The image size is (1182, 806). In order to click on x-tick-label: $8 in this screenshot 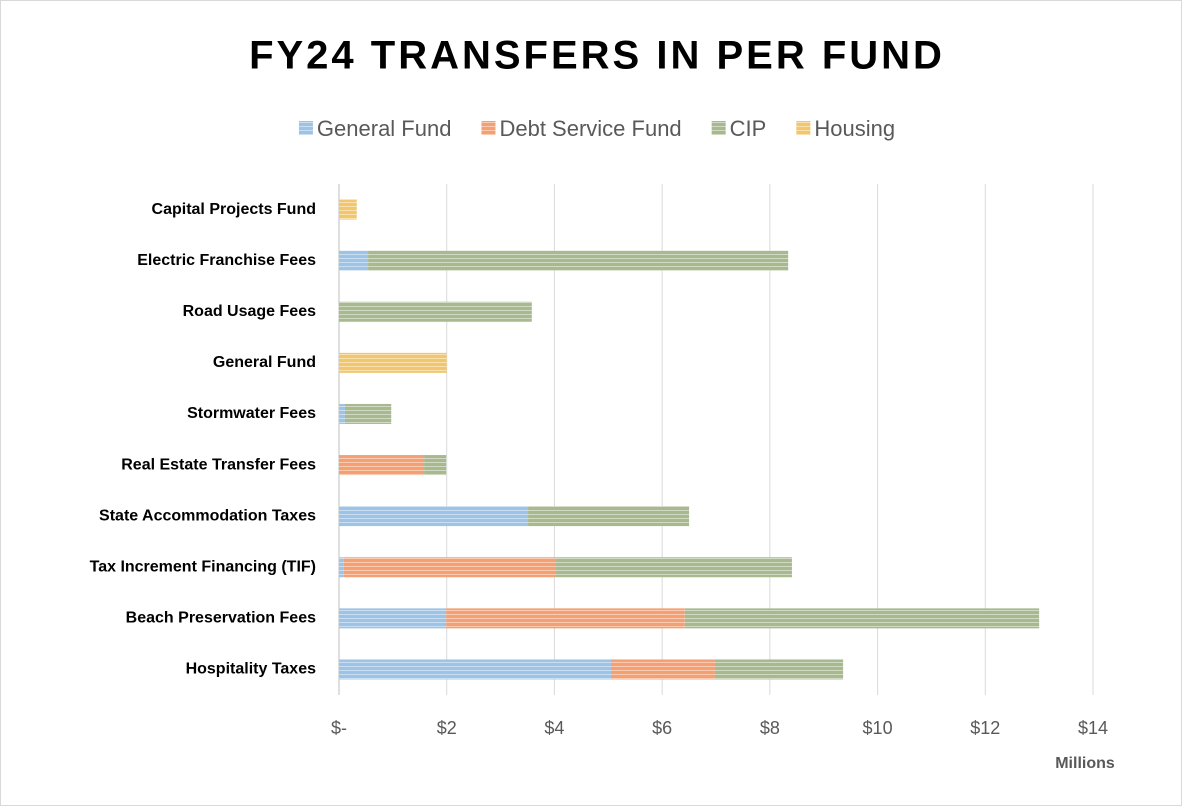, I will do `click(770, 728)`.